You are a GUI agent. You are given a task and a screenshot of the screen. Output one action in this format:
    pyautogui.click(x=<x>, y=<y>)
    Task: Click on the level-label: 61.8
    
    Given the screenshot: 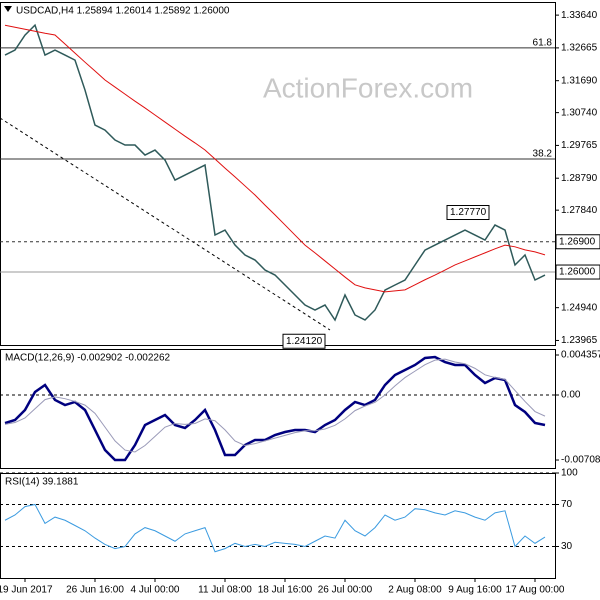 What is the action you would take?
    pyautogui.click(x=543, y=43)
    